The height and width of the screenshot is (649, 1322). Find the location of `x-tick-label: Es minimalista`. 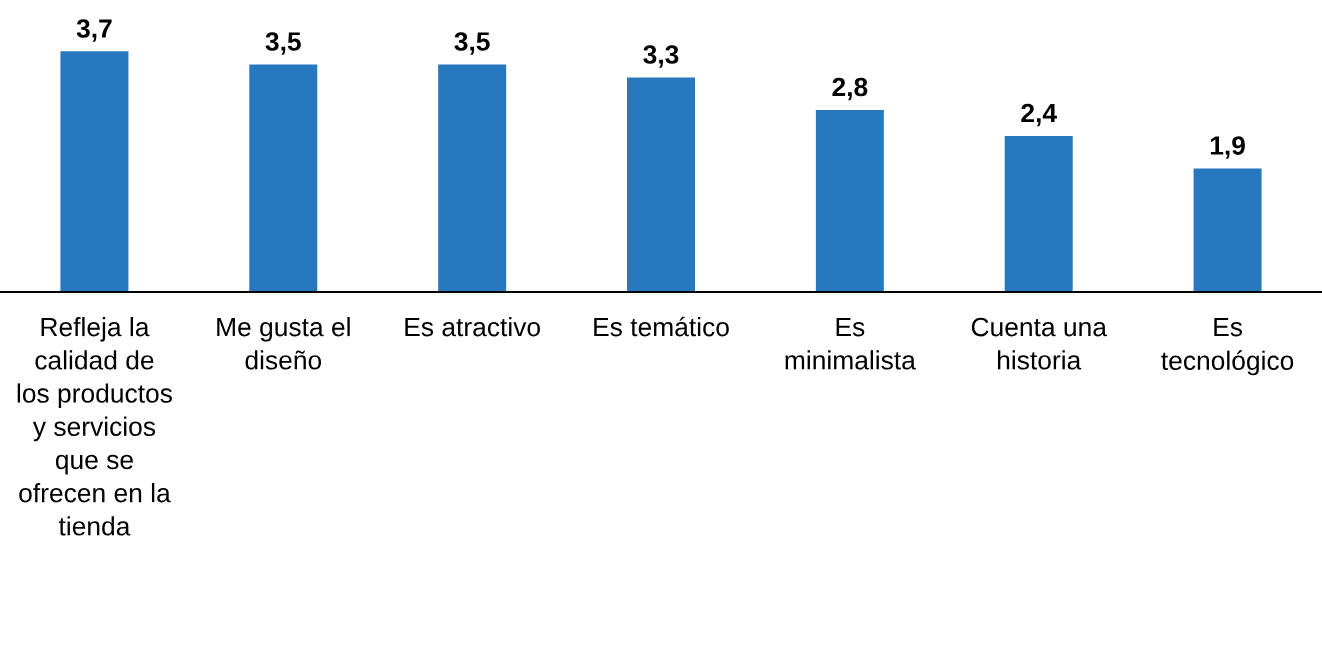

x-tick-label: Es minimalista is located at coordinates (850, 343).